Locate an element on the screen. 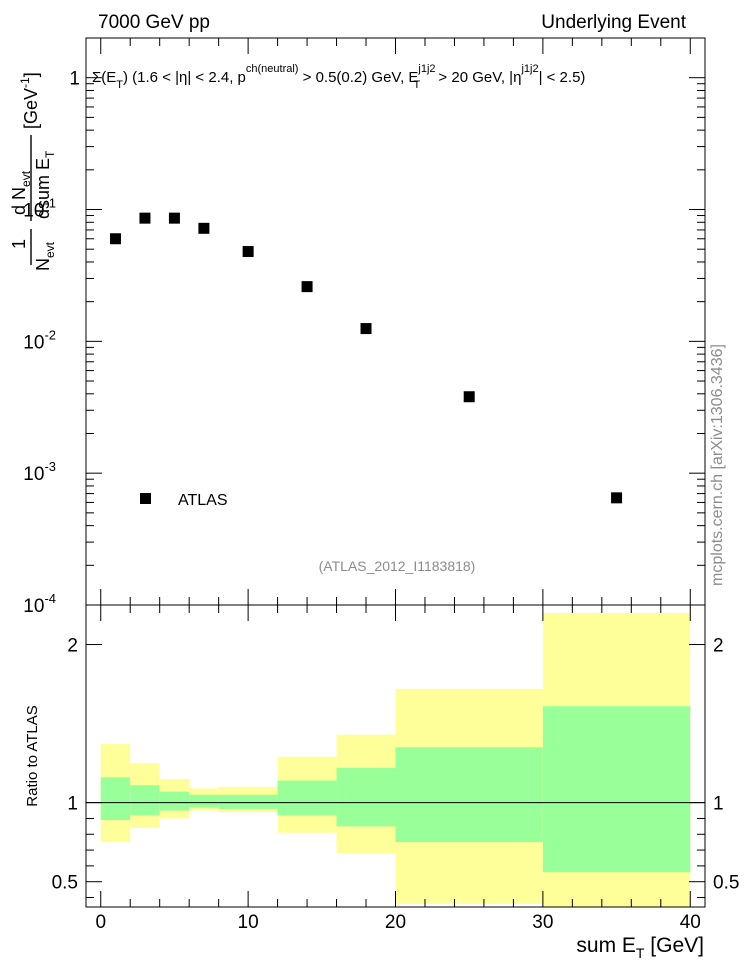  ratio-y-axis-title: Ratio to ATLAS is located at coordinates (32, 755).